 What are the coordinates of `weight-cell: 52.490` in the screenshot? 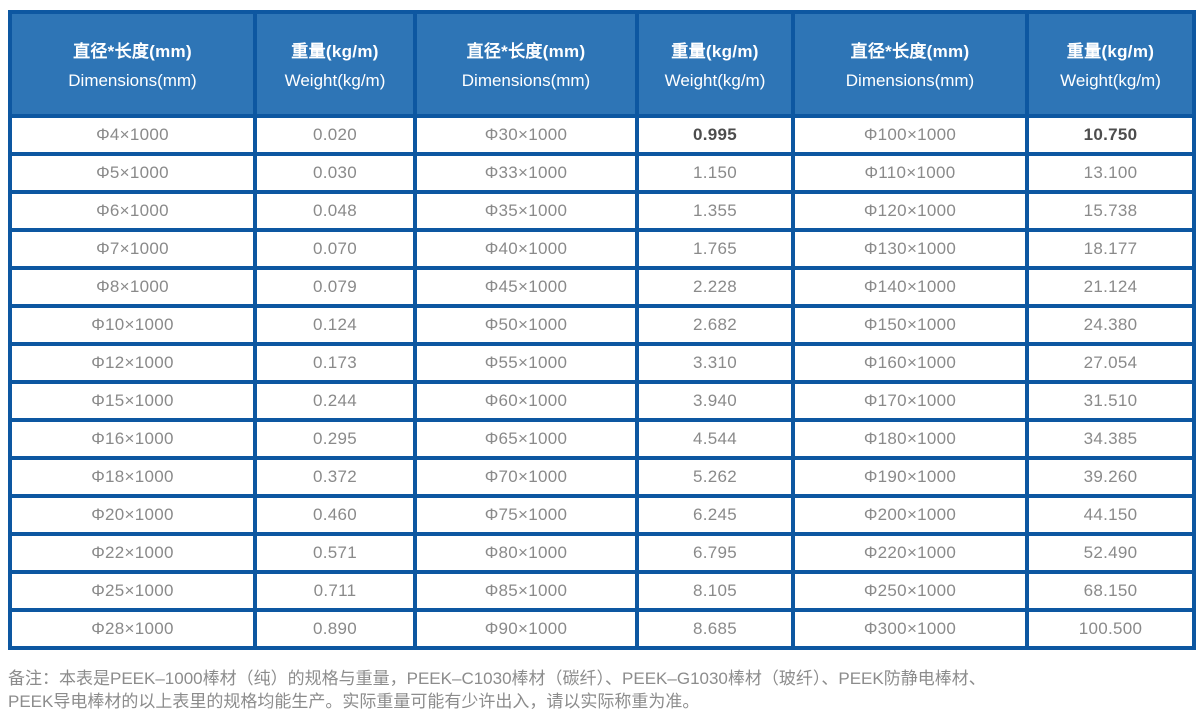 It's located at (1110, 553).